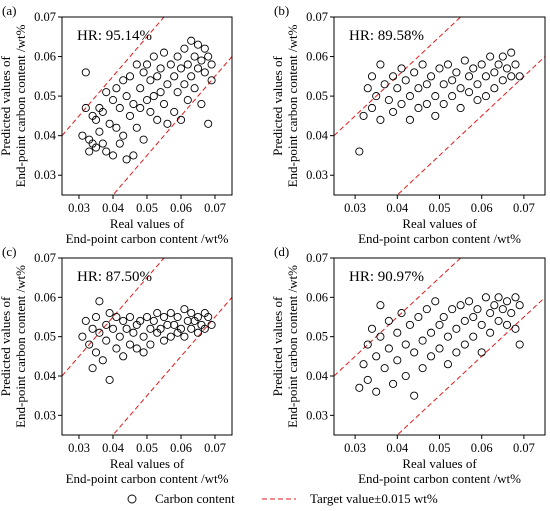  Describe the element at coordinates (215, 448) in the screenshot. I see `x-tick-label: 0.07` at that location.